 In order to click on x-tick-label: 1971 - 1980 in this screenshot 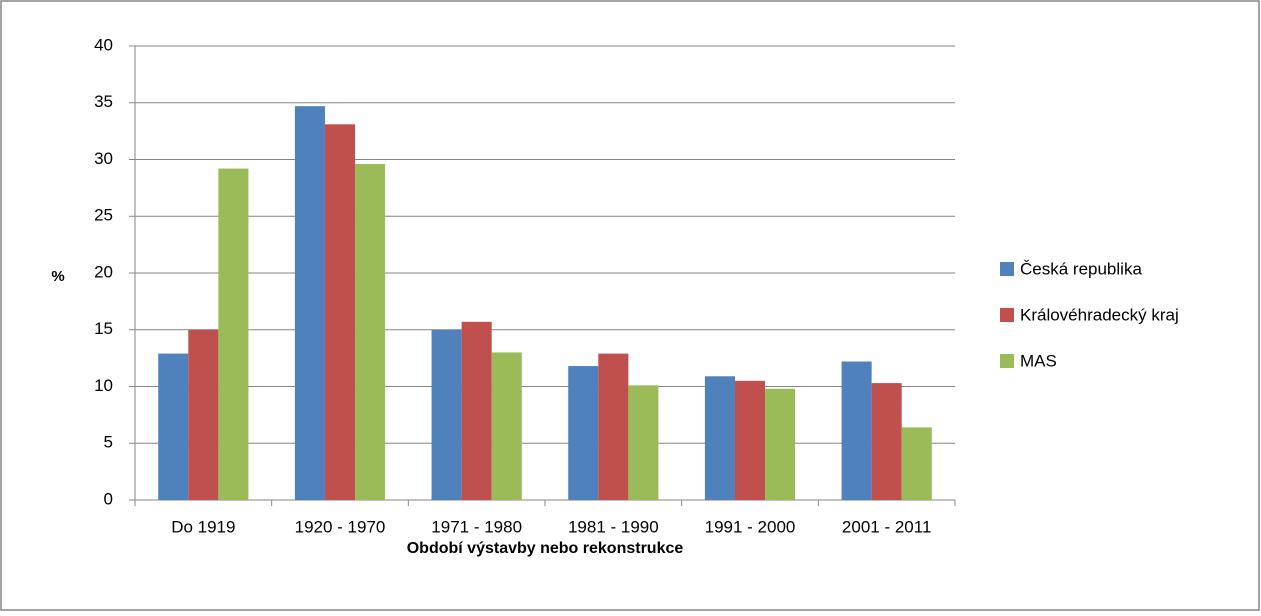, I will do `click(476, 526)`.